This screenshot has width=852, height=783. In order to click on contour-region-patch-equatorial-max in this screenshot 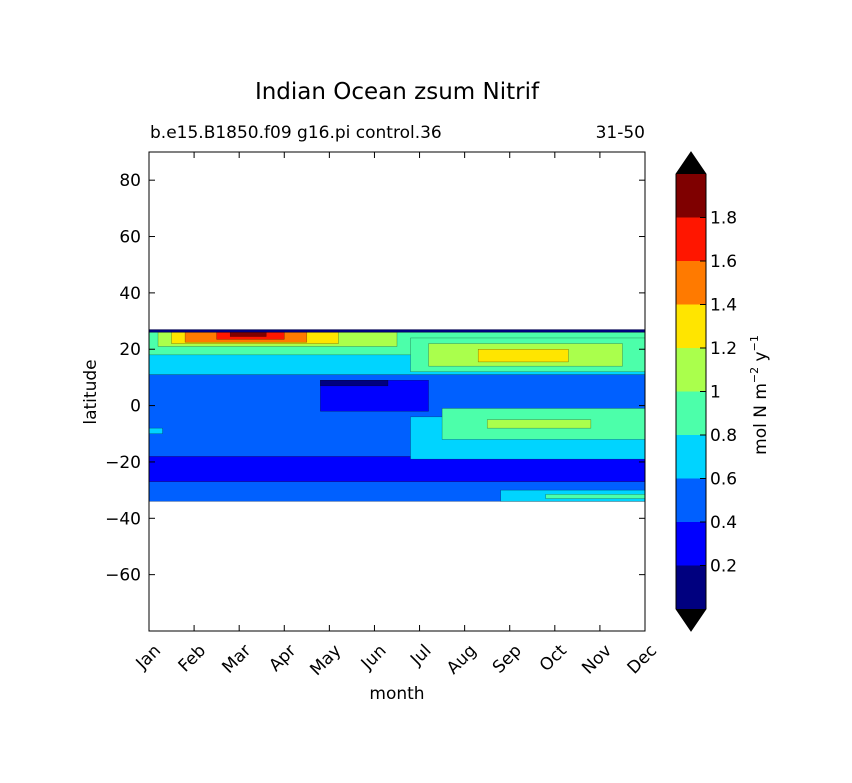, I will do `click(539, 424)`.